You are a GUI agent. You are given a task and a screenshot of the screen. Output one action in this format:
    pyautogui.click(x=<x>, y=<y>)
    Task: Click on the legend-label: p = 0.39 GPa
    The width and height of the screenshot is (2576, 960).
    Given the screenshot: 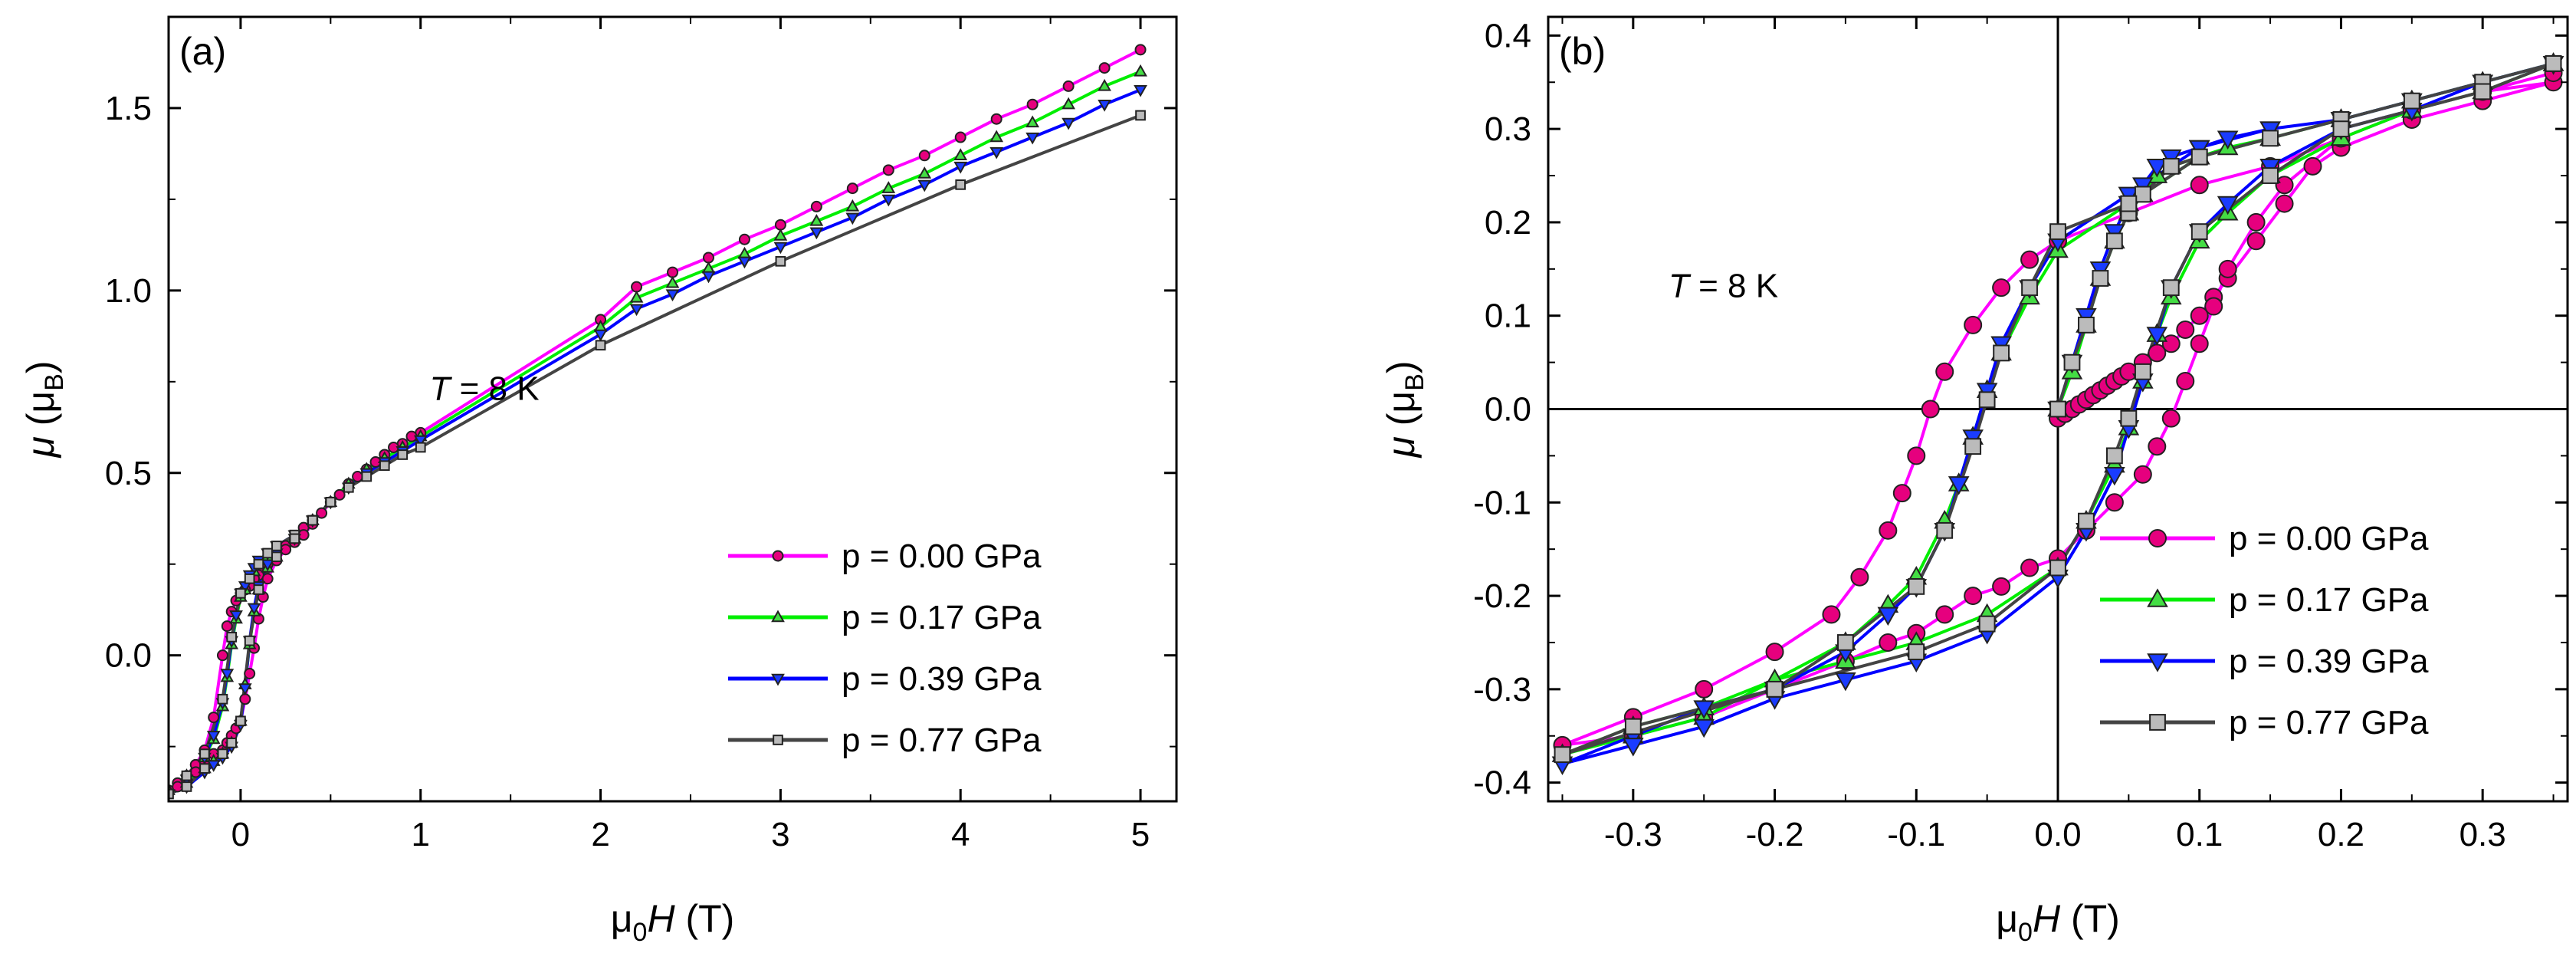 What is the action you would take?
    pyautogui.click(x=2329, y=661)
    